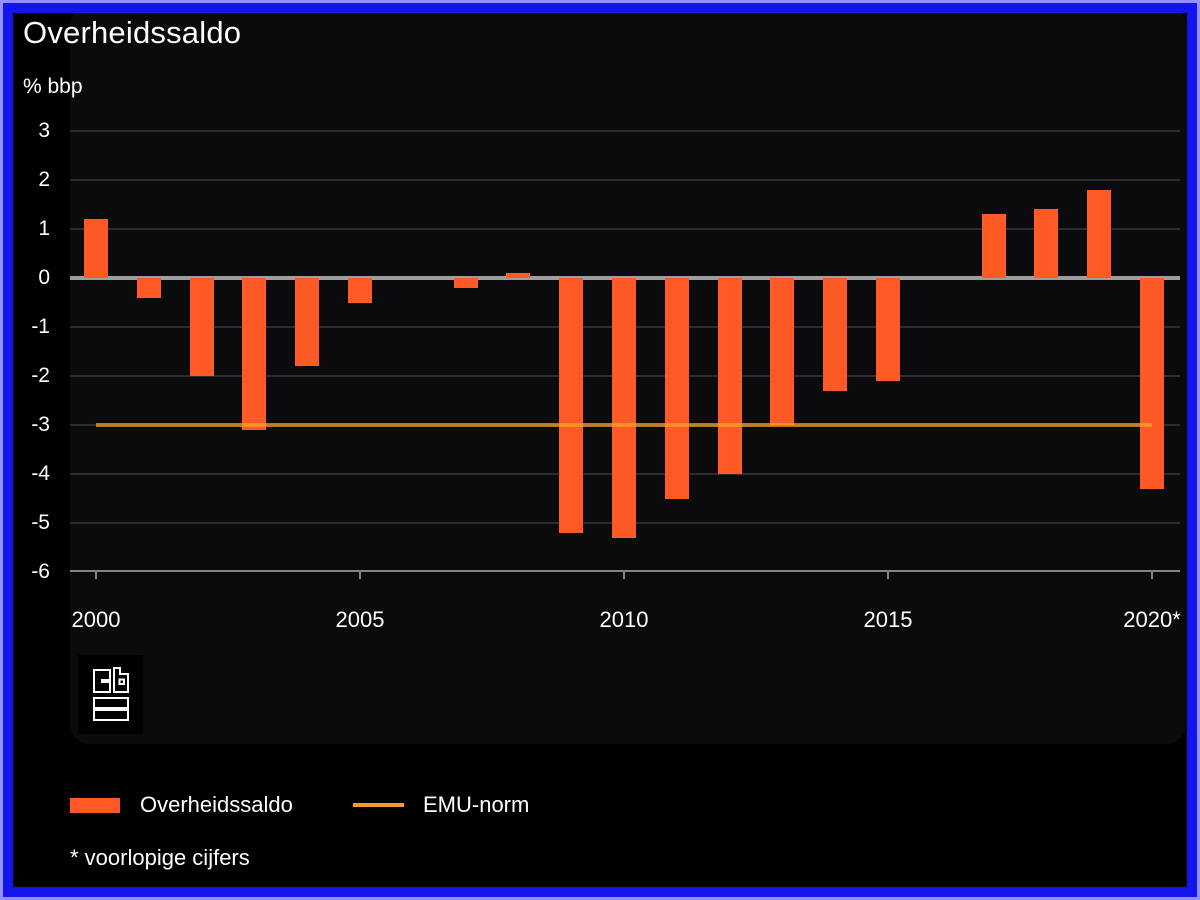  I want to click on y-tick-label: 1, so click(44, 228).